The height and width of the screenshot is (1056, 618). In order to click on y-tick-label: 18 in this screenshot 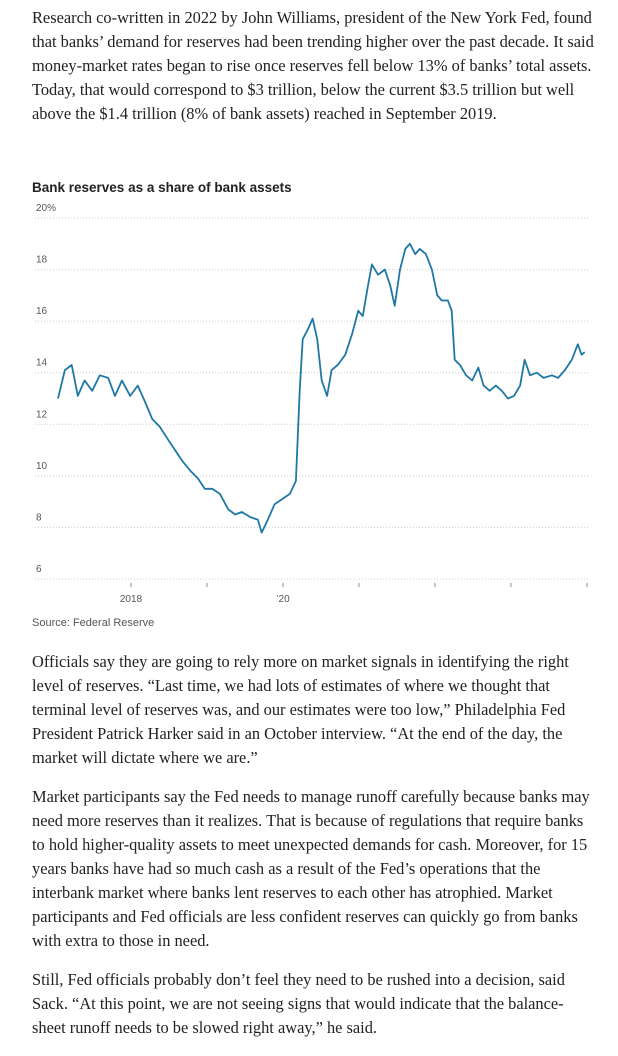, I will do `click(42, 260)`.